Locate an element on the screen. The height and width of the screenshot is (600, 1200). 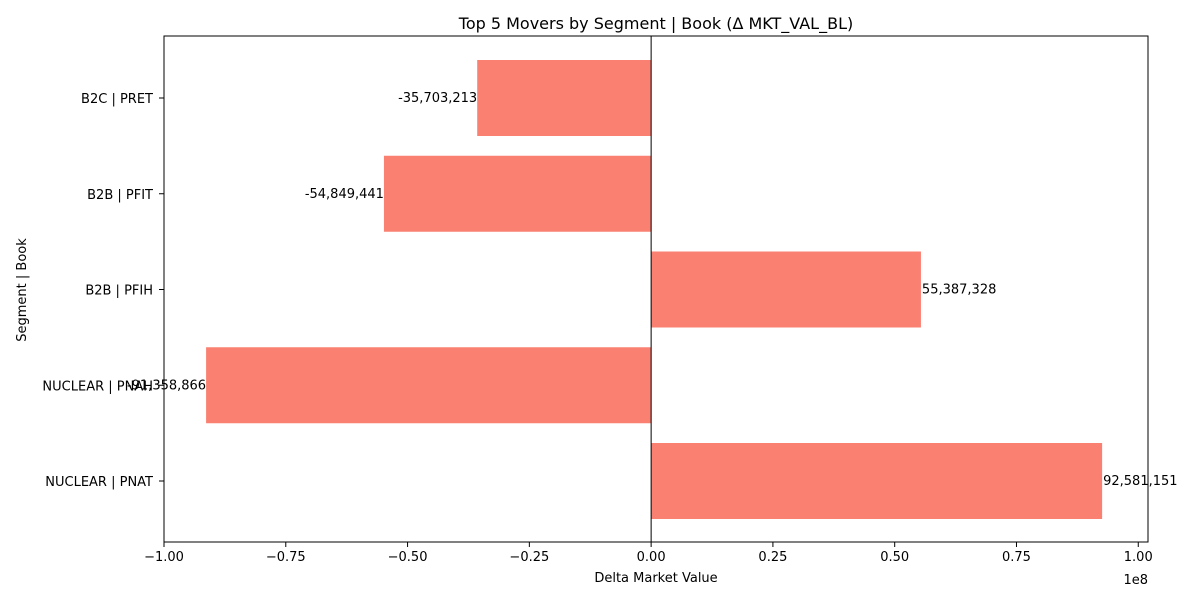
value-label-1: -54,849,441 is located at coordinates (344, 194).